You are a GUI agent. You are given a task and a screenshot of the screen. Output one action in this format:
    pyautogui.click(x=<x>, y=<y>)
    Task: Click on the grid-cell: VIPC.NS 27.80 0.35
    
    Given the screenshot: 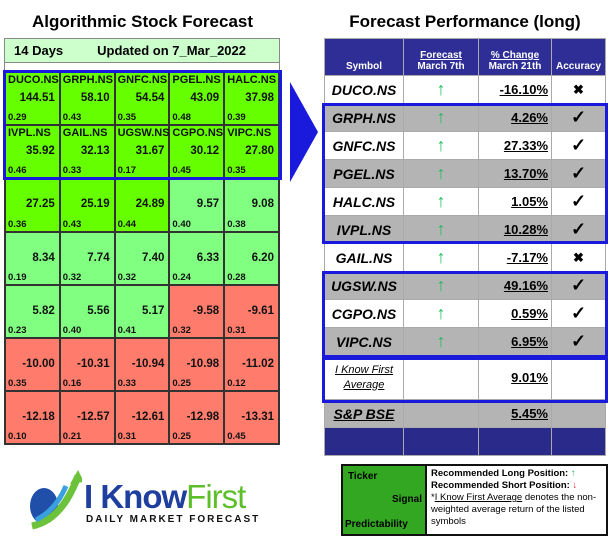 What is the action you would take?
    pyautogui.click(x=251, y=152)
    